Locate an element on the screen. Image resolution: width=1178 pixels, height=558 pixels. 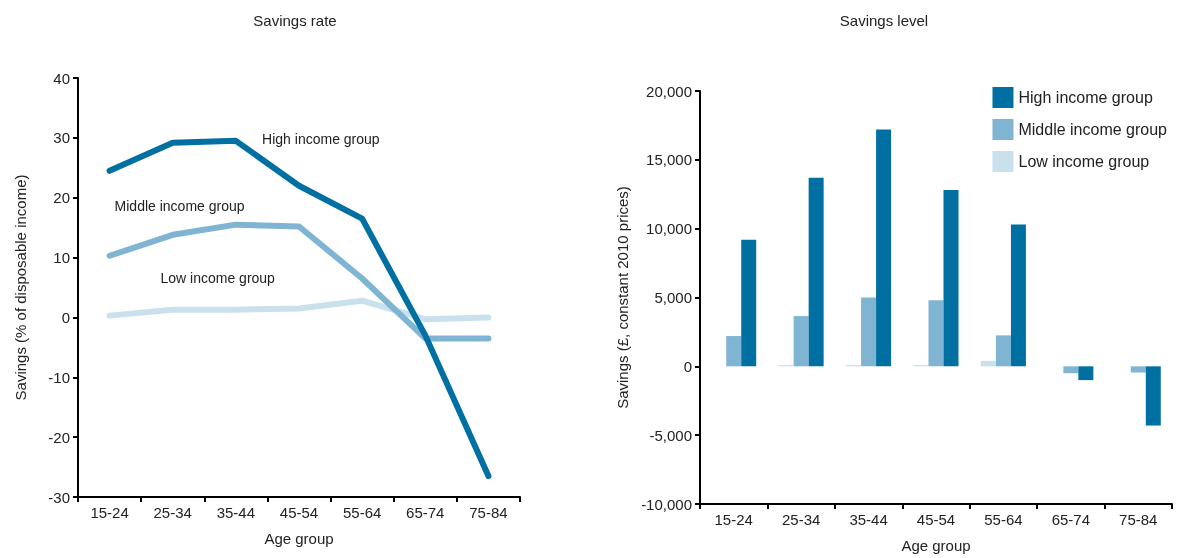
y-tick-label: 15,000 is located at coordinates (669, 160).